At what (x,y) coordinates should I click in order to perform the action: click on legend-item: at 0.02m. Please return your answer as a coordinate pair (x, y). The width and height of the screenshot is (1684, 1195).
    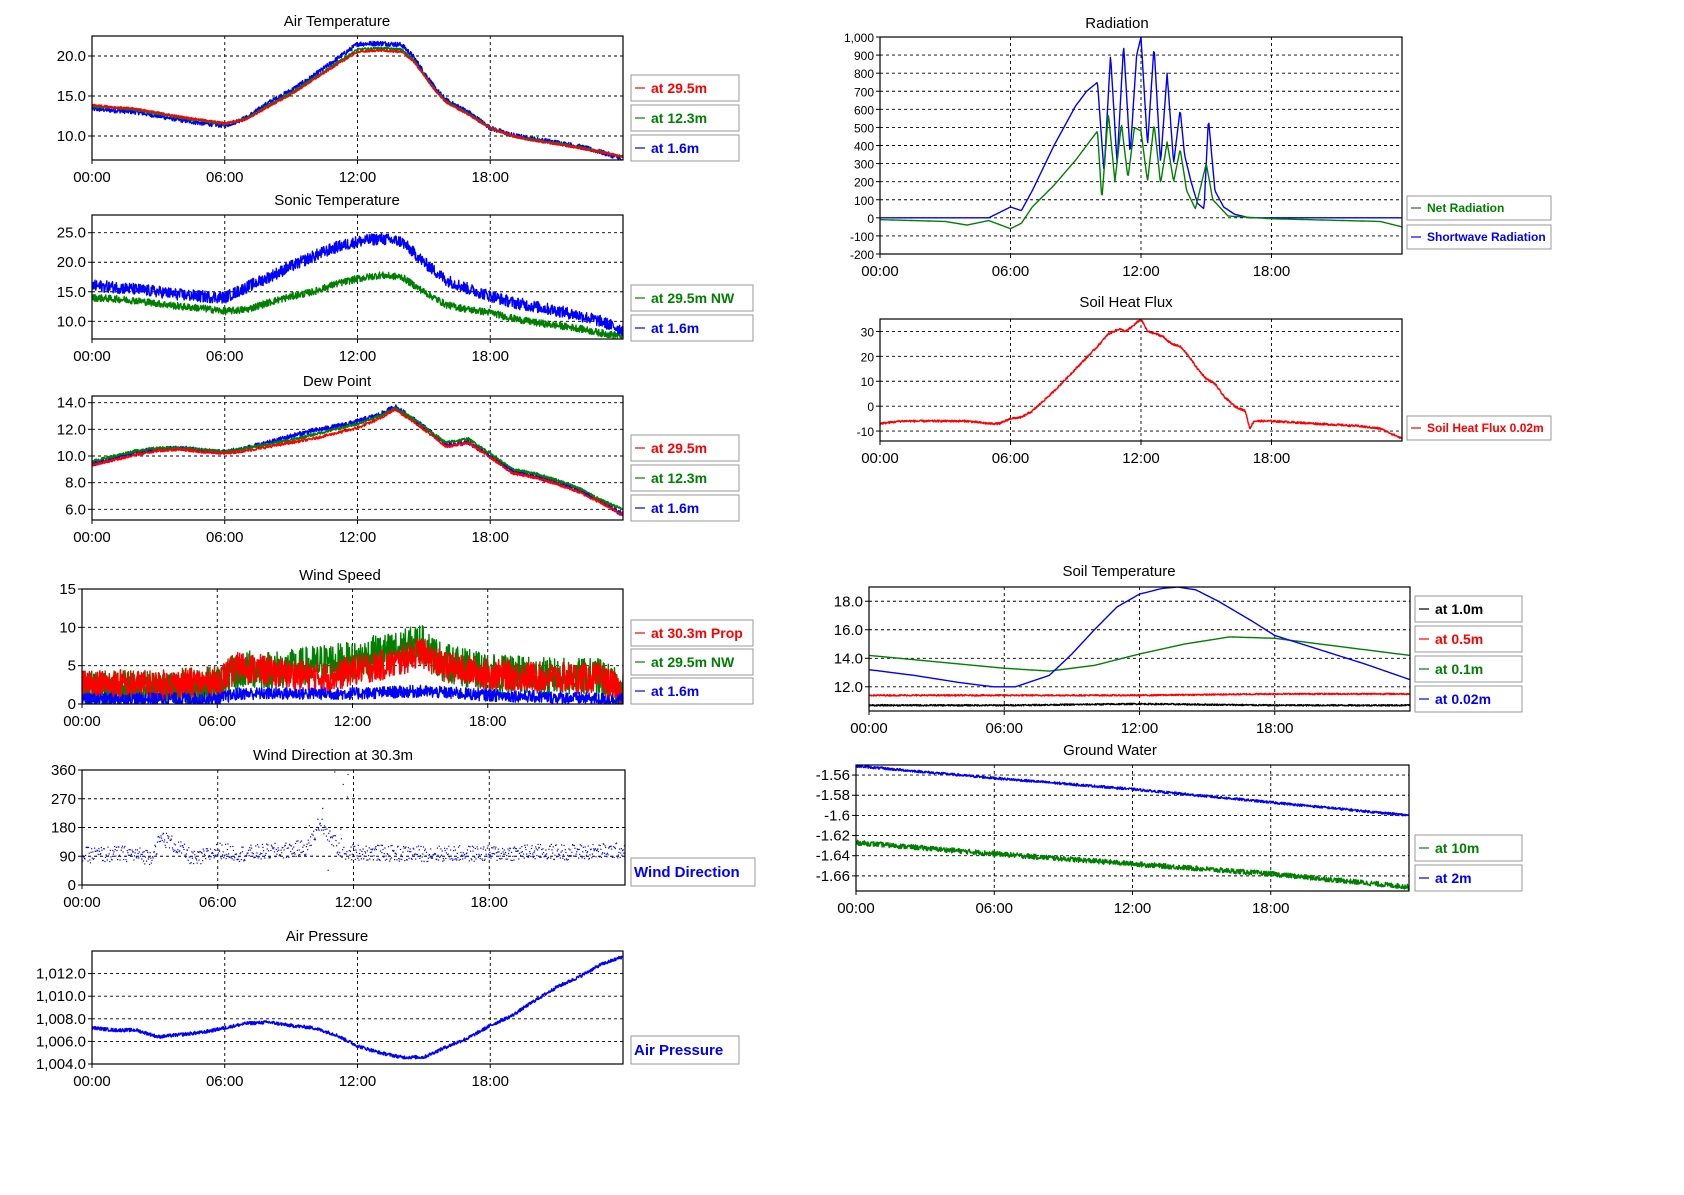
    Looking at the image, I should click on (1468, 699).